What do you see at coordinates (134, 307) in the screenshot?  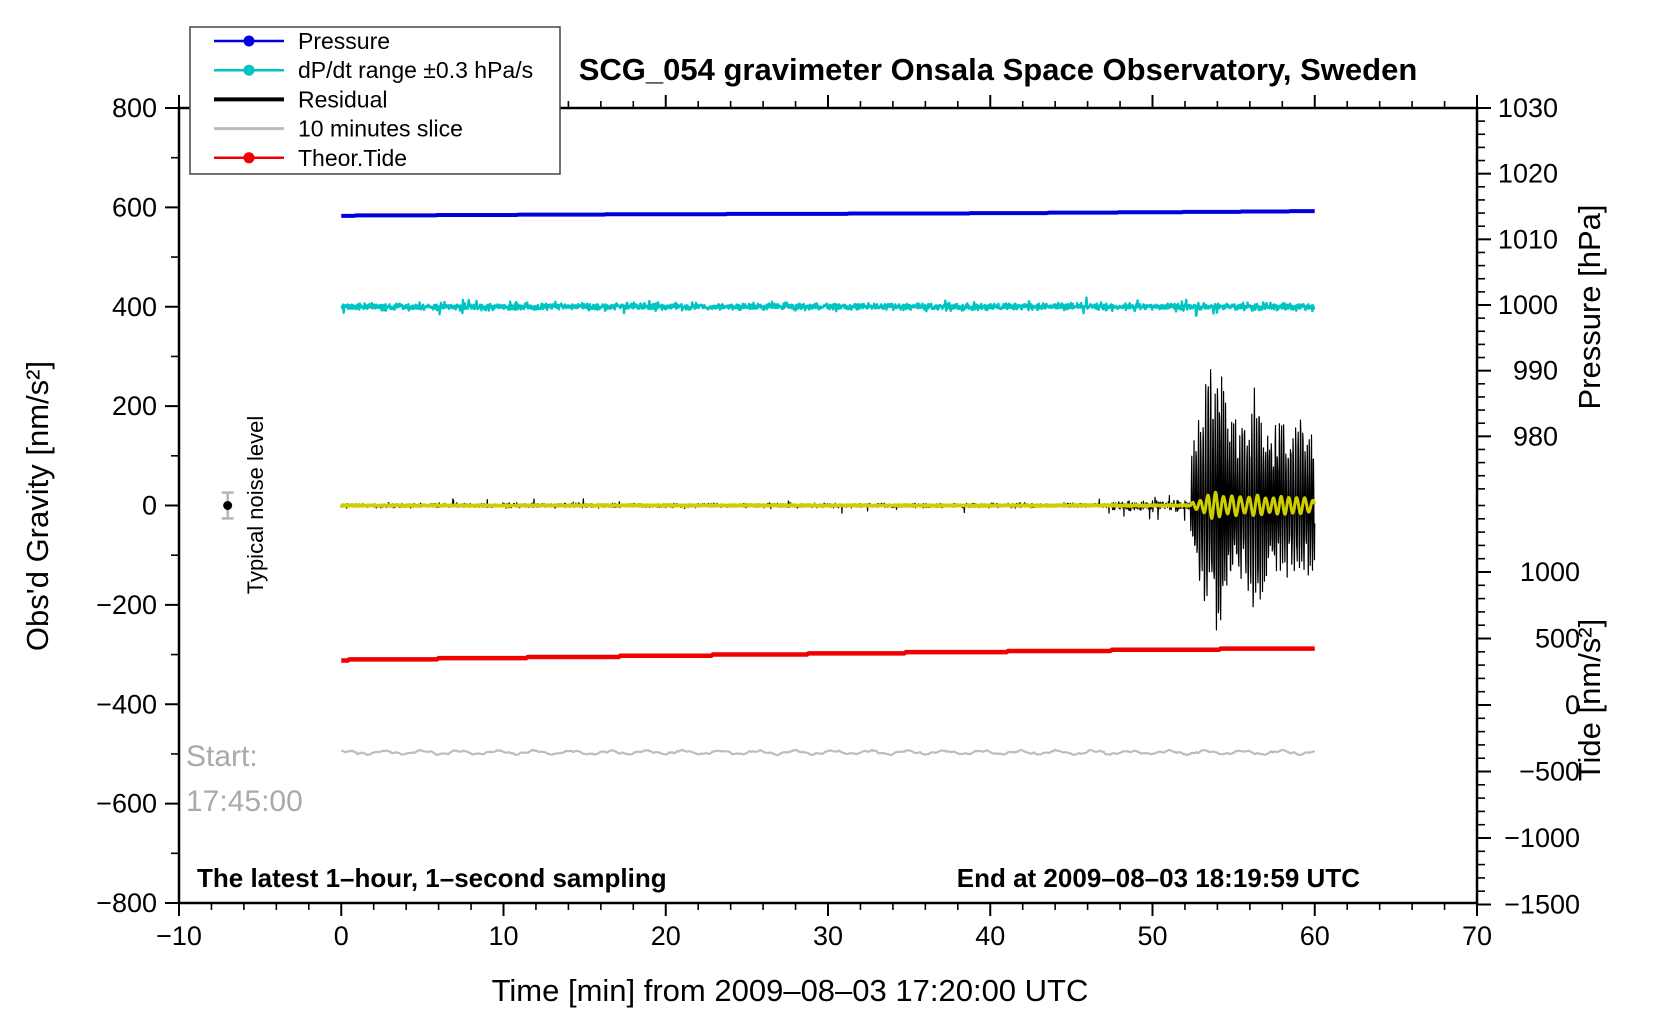 I see `y-left-tick-label: 400` at bounding box center [134, 307].